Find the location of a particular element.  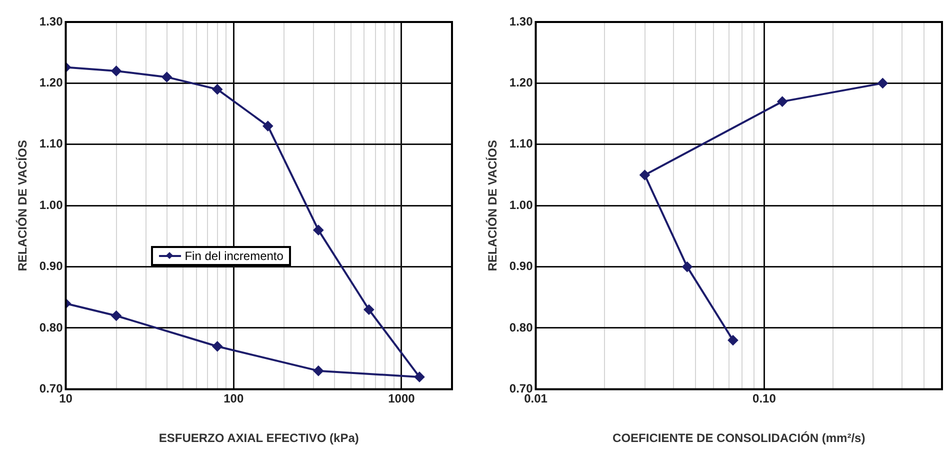

x-tick-label: 1000 is located at coordinates (402, 399).